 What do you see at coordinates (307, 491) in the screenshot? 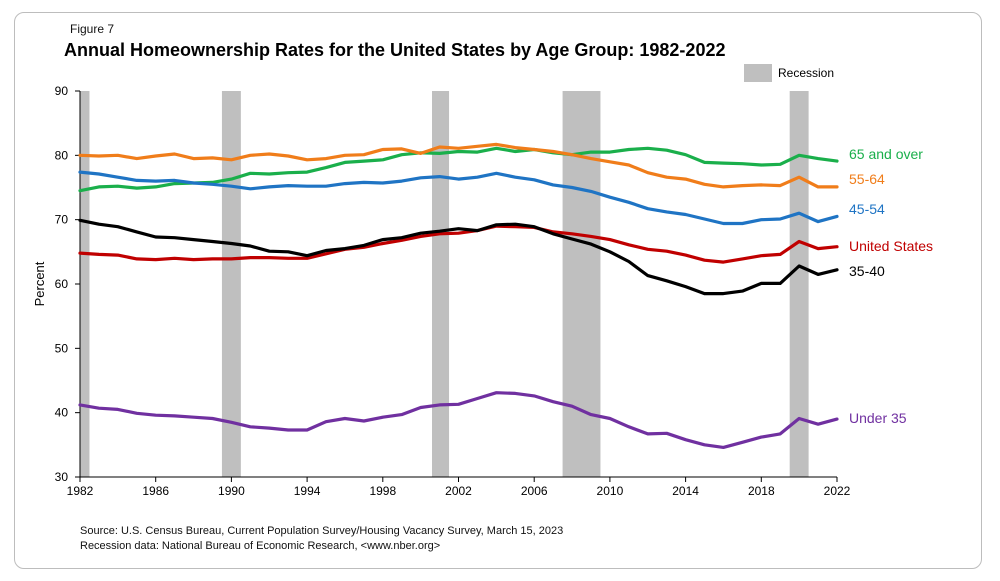
I see `x-tick-label: 1994` at bounding box center [307, 491].